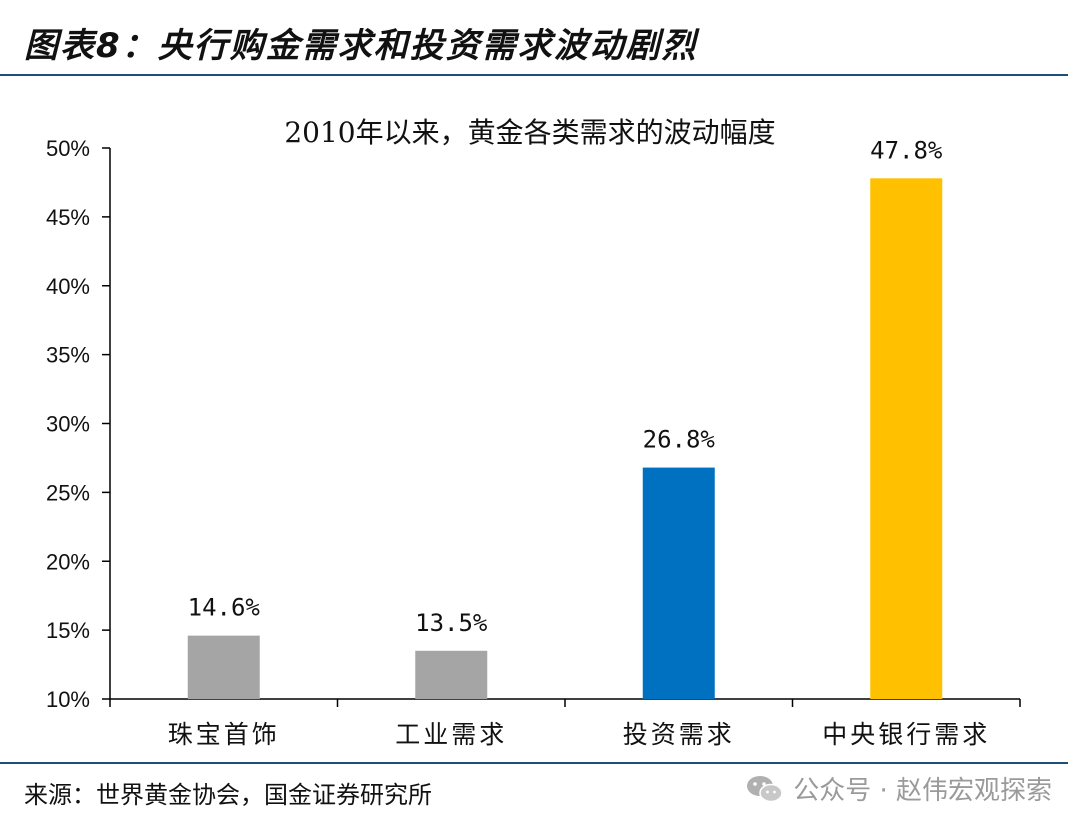 This screenshot has height=825, width=1080. I want to click on x-category-label: 工业需求, so click(451, 734).